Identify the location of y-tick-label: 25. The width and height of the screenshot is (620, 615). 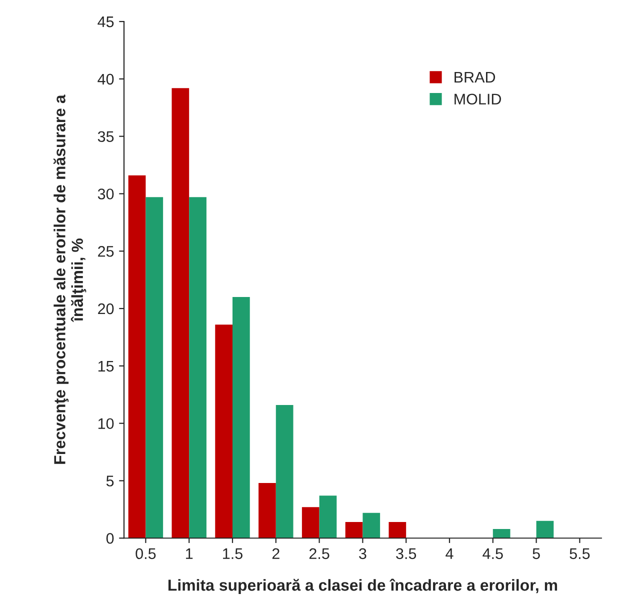
(106, 251).